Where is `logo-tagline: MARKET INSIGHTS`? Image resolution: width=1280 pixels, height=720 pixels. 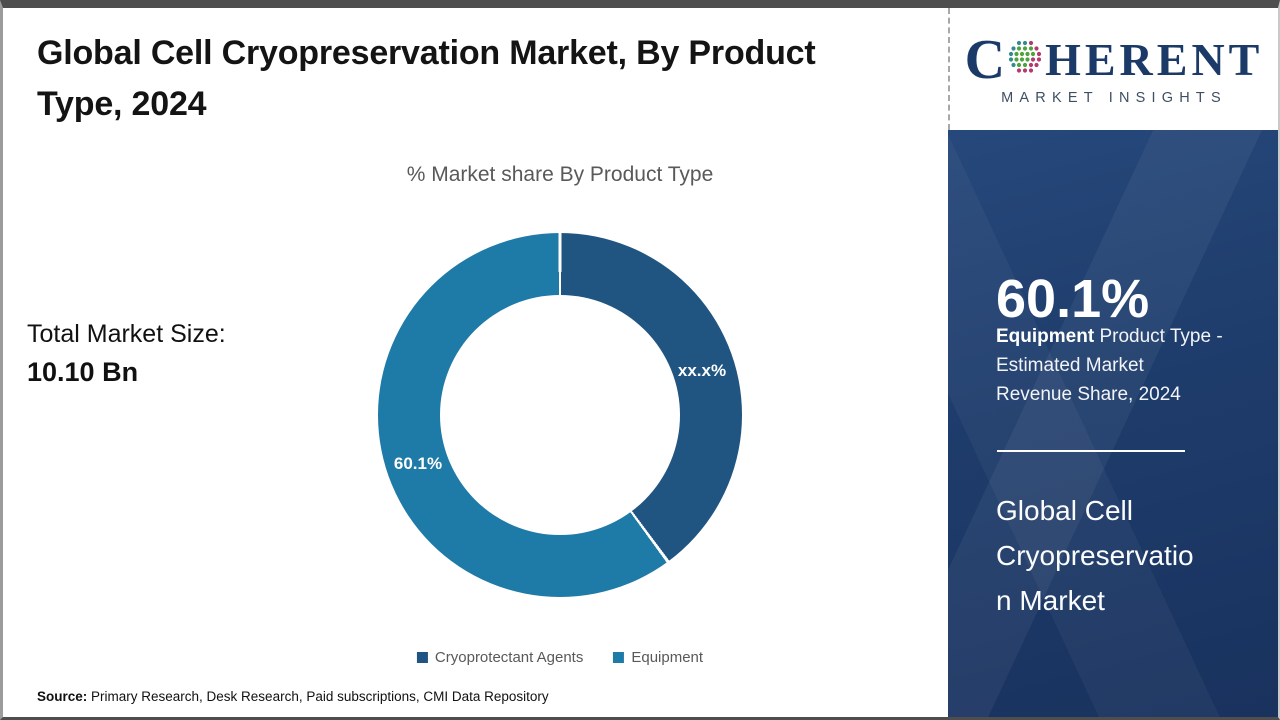 logo-tagline: MARKET INSIGHTS is located at coordinates (1114, 98).